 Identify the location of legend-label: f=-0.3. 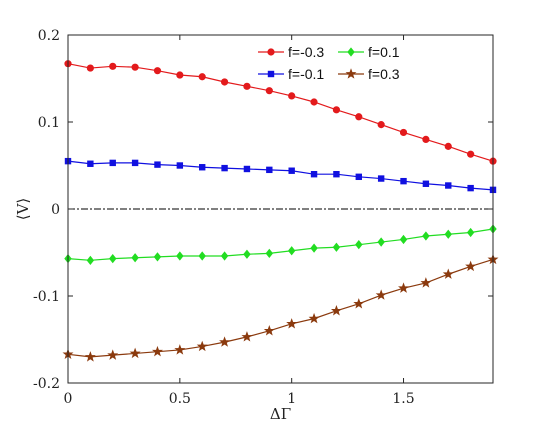
(306, 52).